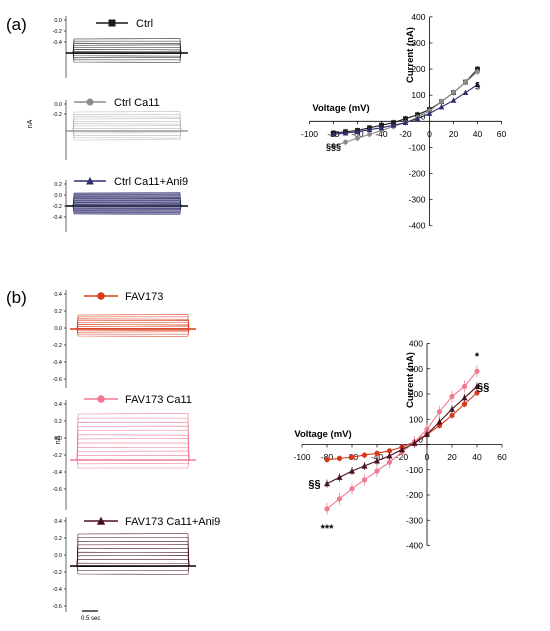 The height and width of the screenshot is (631, 550). What do you see at coordinates (416, 394) in the screenshot?
I see `y-tick-label: 200` at bounding box center [416, 394].